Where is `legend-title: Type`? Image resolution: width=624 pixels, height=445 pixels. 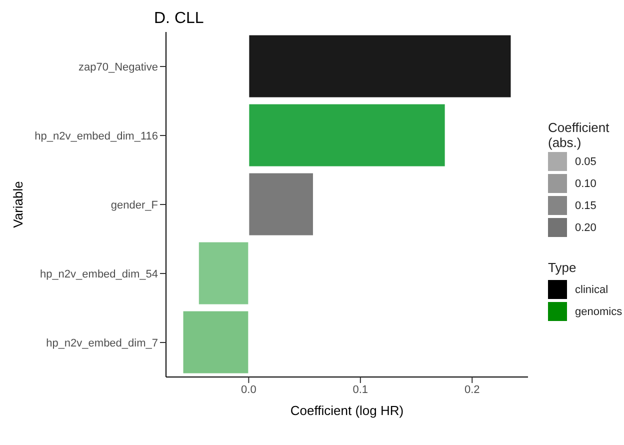 legend-title: Type is located at coordinates (563, 267).